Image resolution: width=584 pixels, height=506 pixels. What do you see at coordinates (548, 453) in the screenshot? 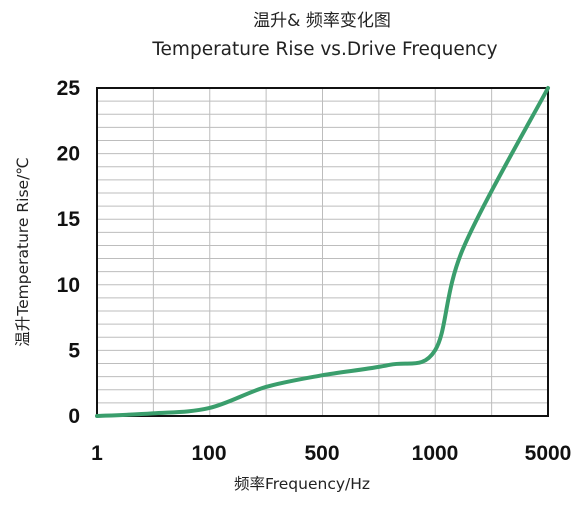
I see `x-tick-label: 5000` at bounding box center [548, 453].